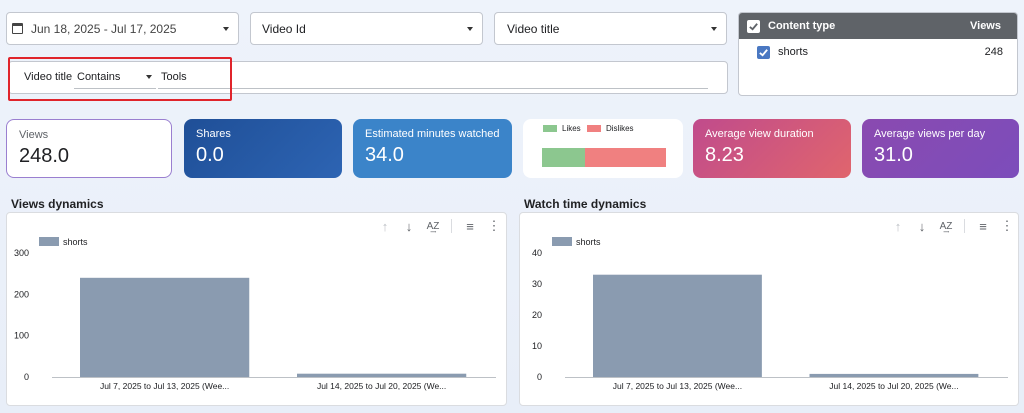  I want to click on likes-dislikes-bar, so click(604, 157).